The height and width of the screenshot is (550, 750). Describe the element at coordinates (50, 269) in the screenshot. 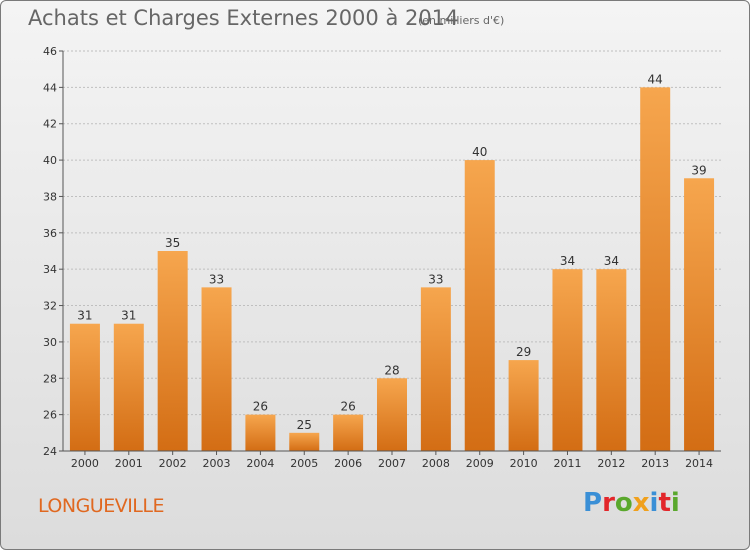

I see `y-tick-label: 34` at that location.